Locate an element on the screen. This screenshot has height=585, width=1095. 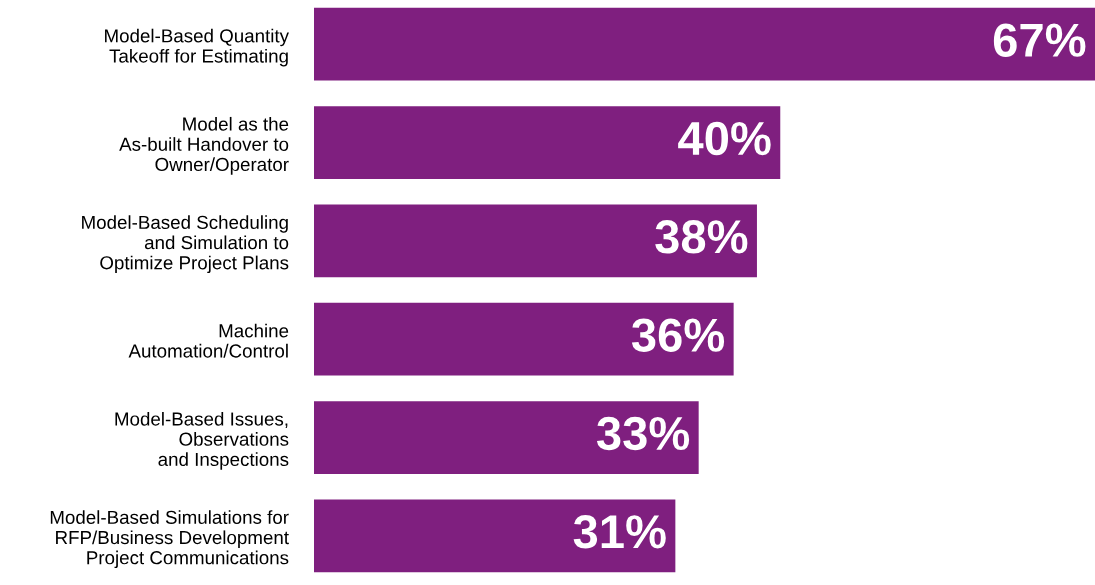
data-label: 67% is located at coordinates (1039, 40).